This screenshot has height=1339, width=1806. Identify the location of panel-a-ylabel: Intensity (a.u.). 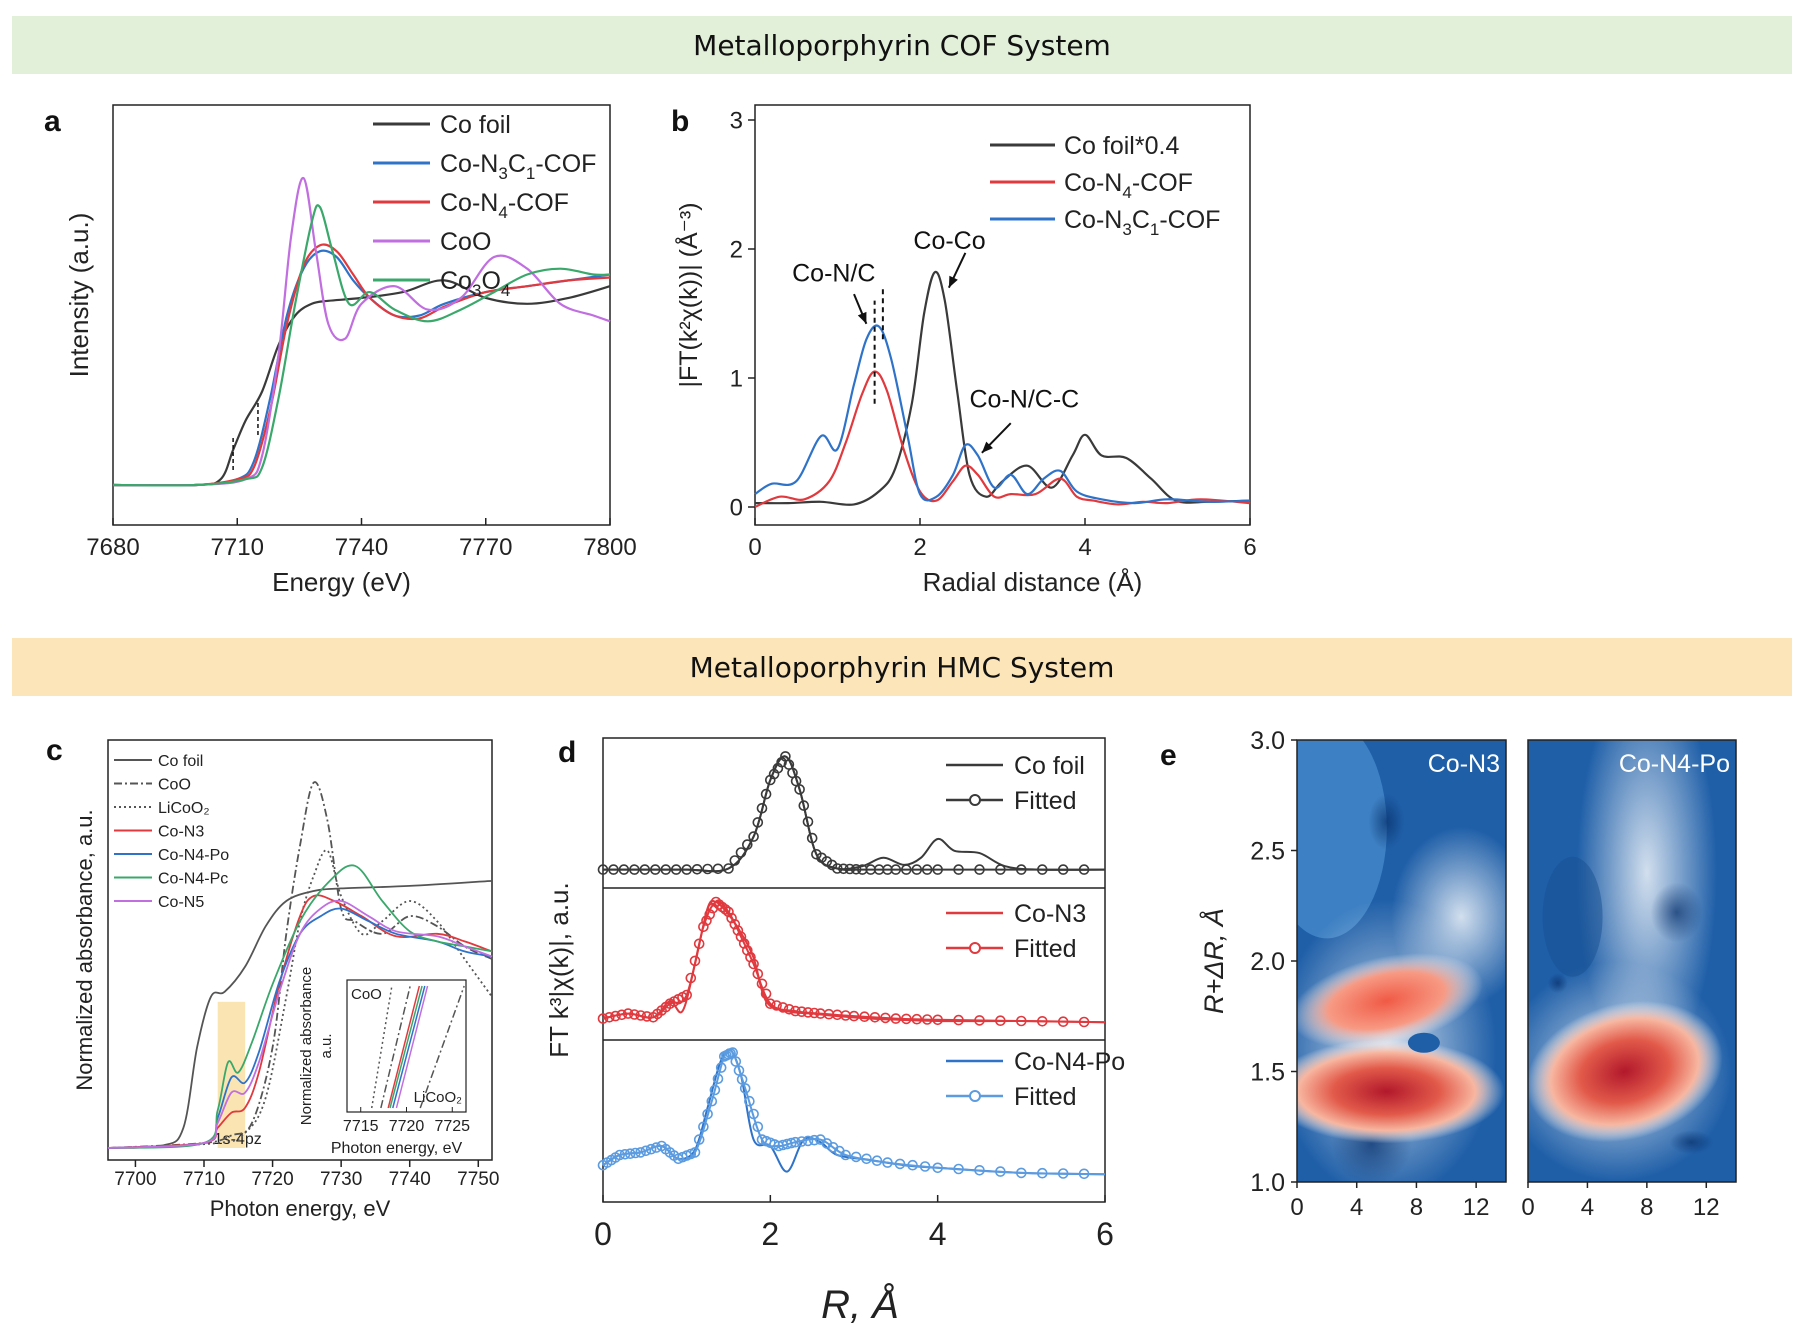
(79, 295).